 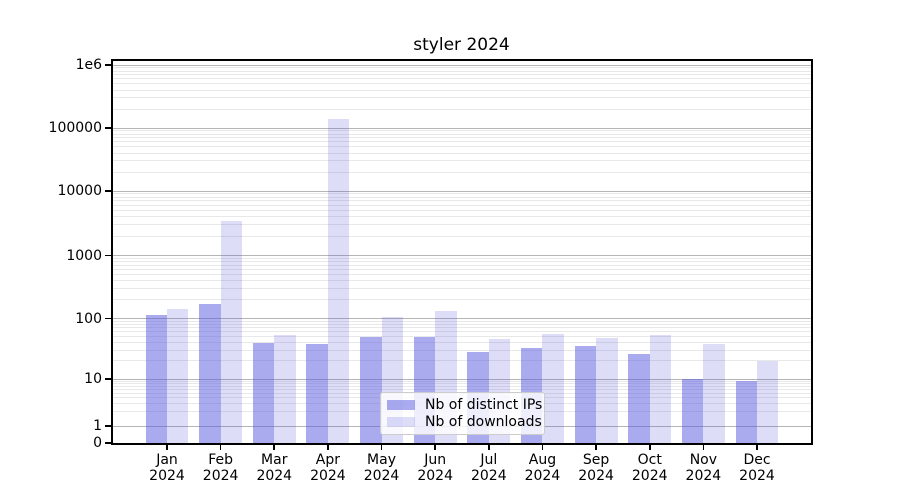 I want to click on y-tick-label: 10000, so click(x=79, y=191).